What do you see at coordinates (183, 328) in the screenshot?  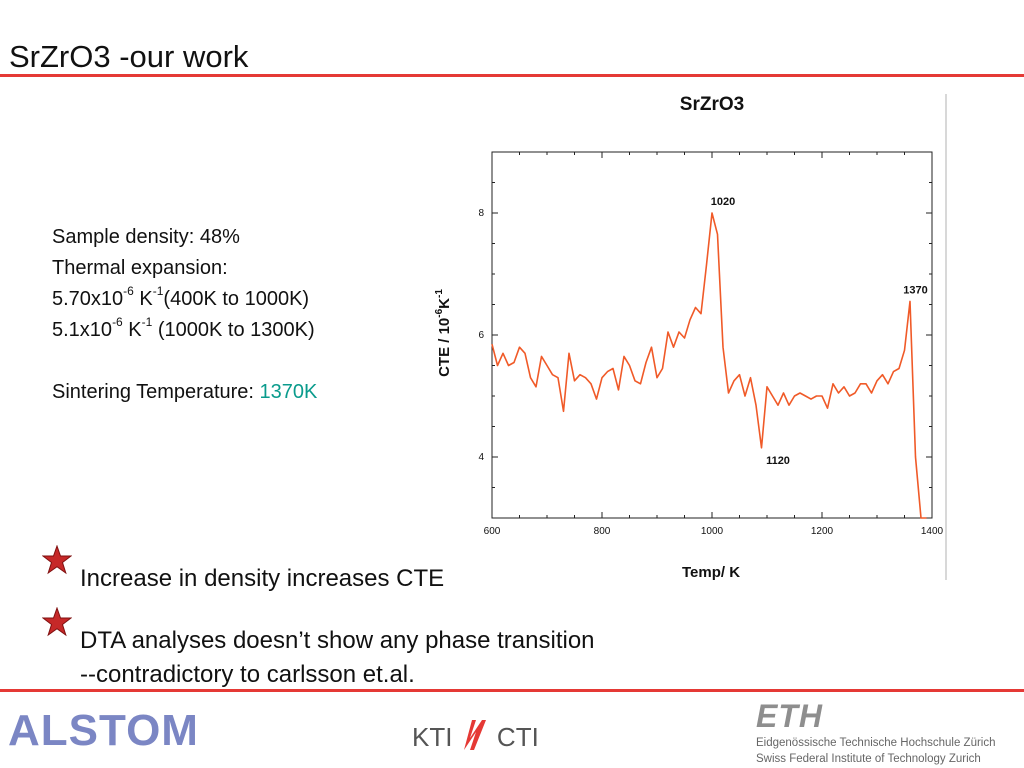 I see `cte-value-2: 5.1x10-6 K-1 (1000K to 1300K)` at bounding box center [183, 328].